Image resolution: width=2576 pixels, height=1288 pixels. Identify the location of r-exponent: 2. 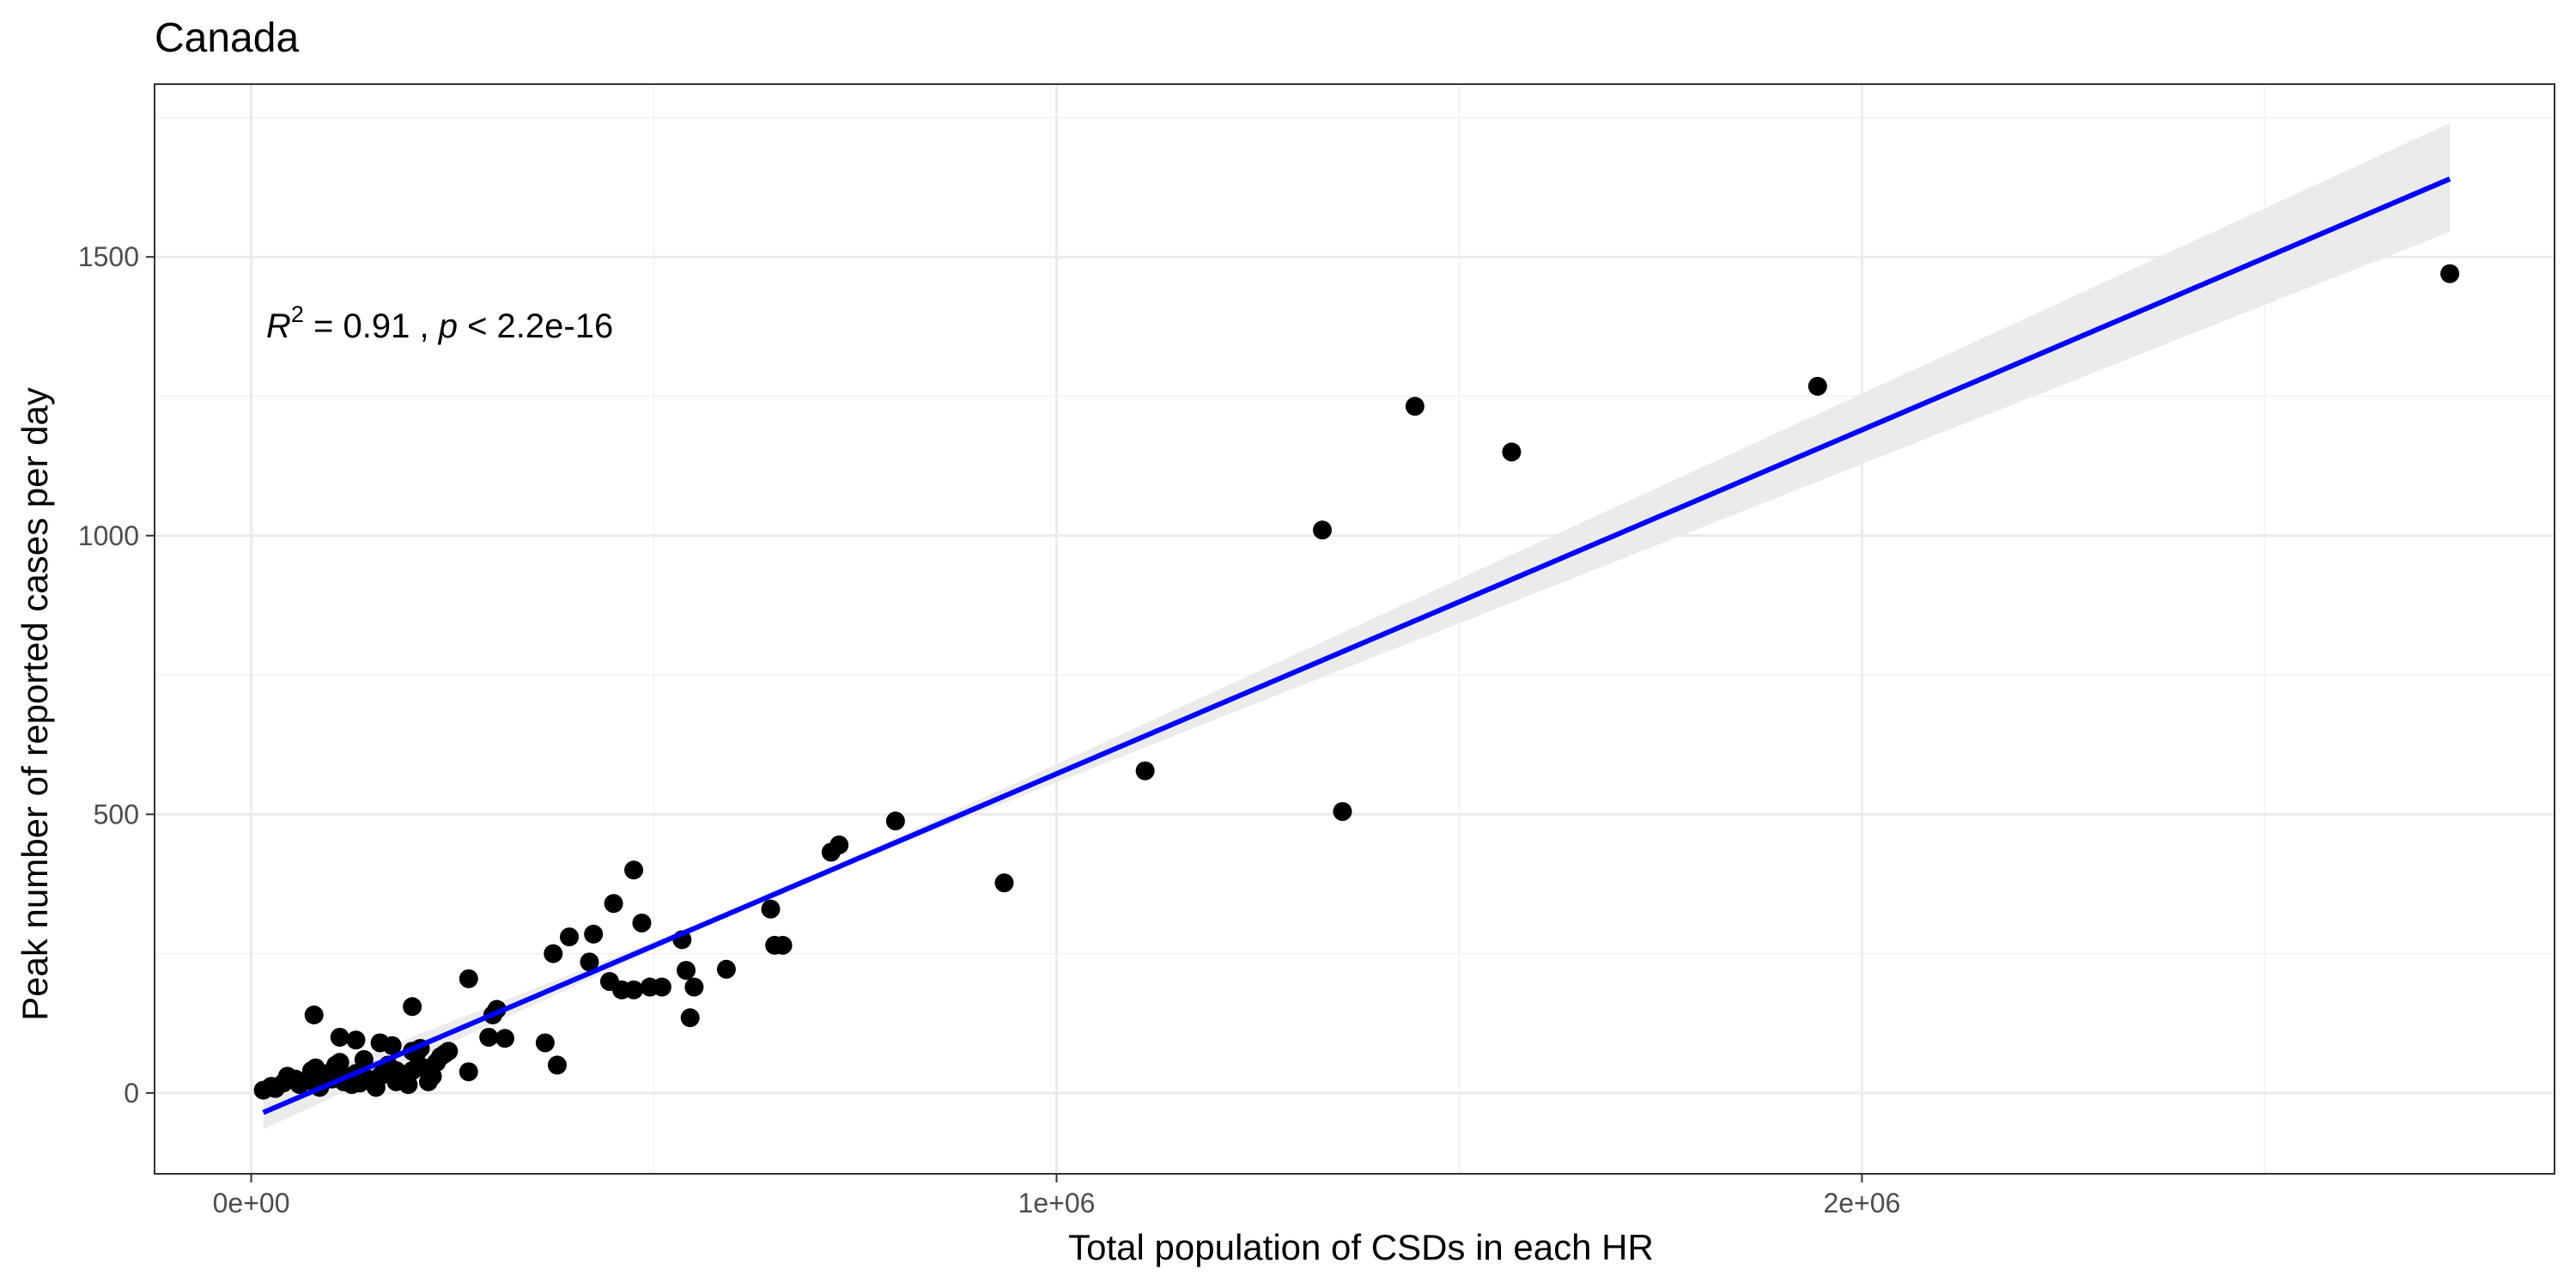
(297, 314).